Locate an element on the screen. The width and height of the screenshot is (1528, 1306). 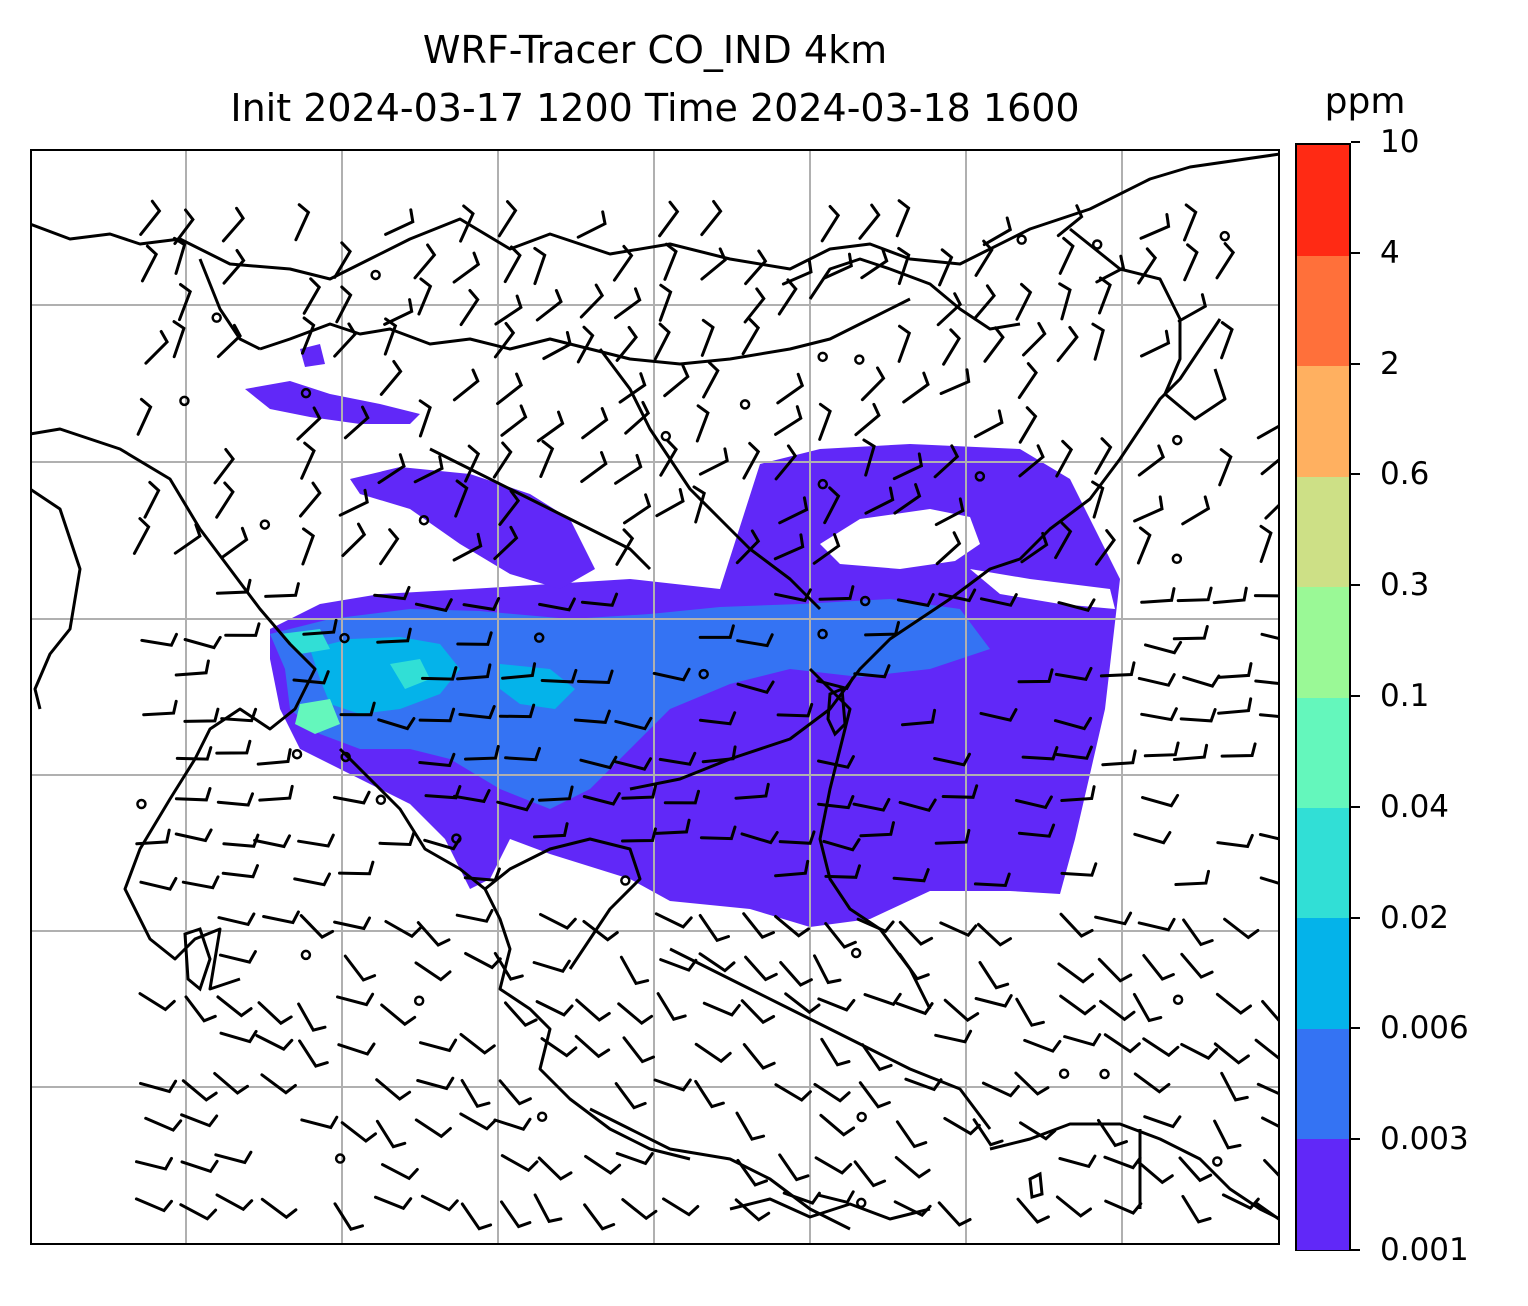
island-outline is located at coordinates (1036, 1185).